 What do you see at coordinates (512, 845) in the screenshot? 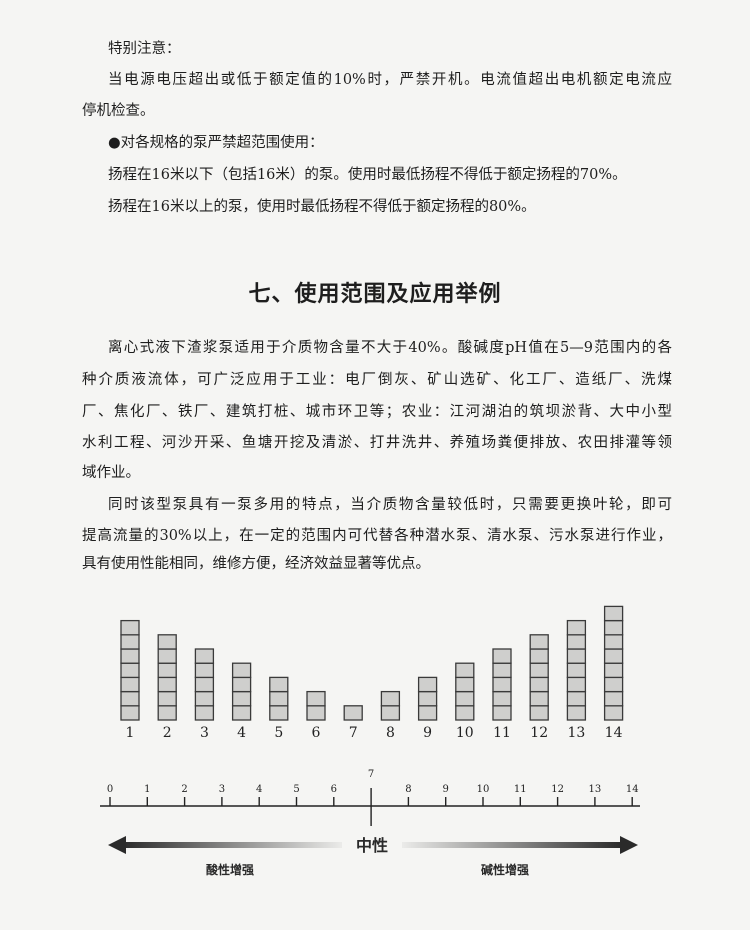
I see `base-arrow-shaft` at bounding box center [512, 845].